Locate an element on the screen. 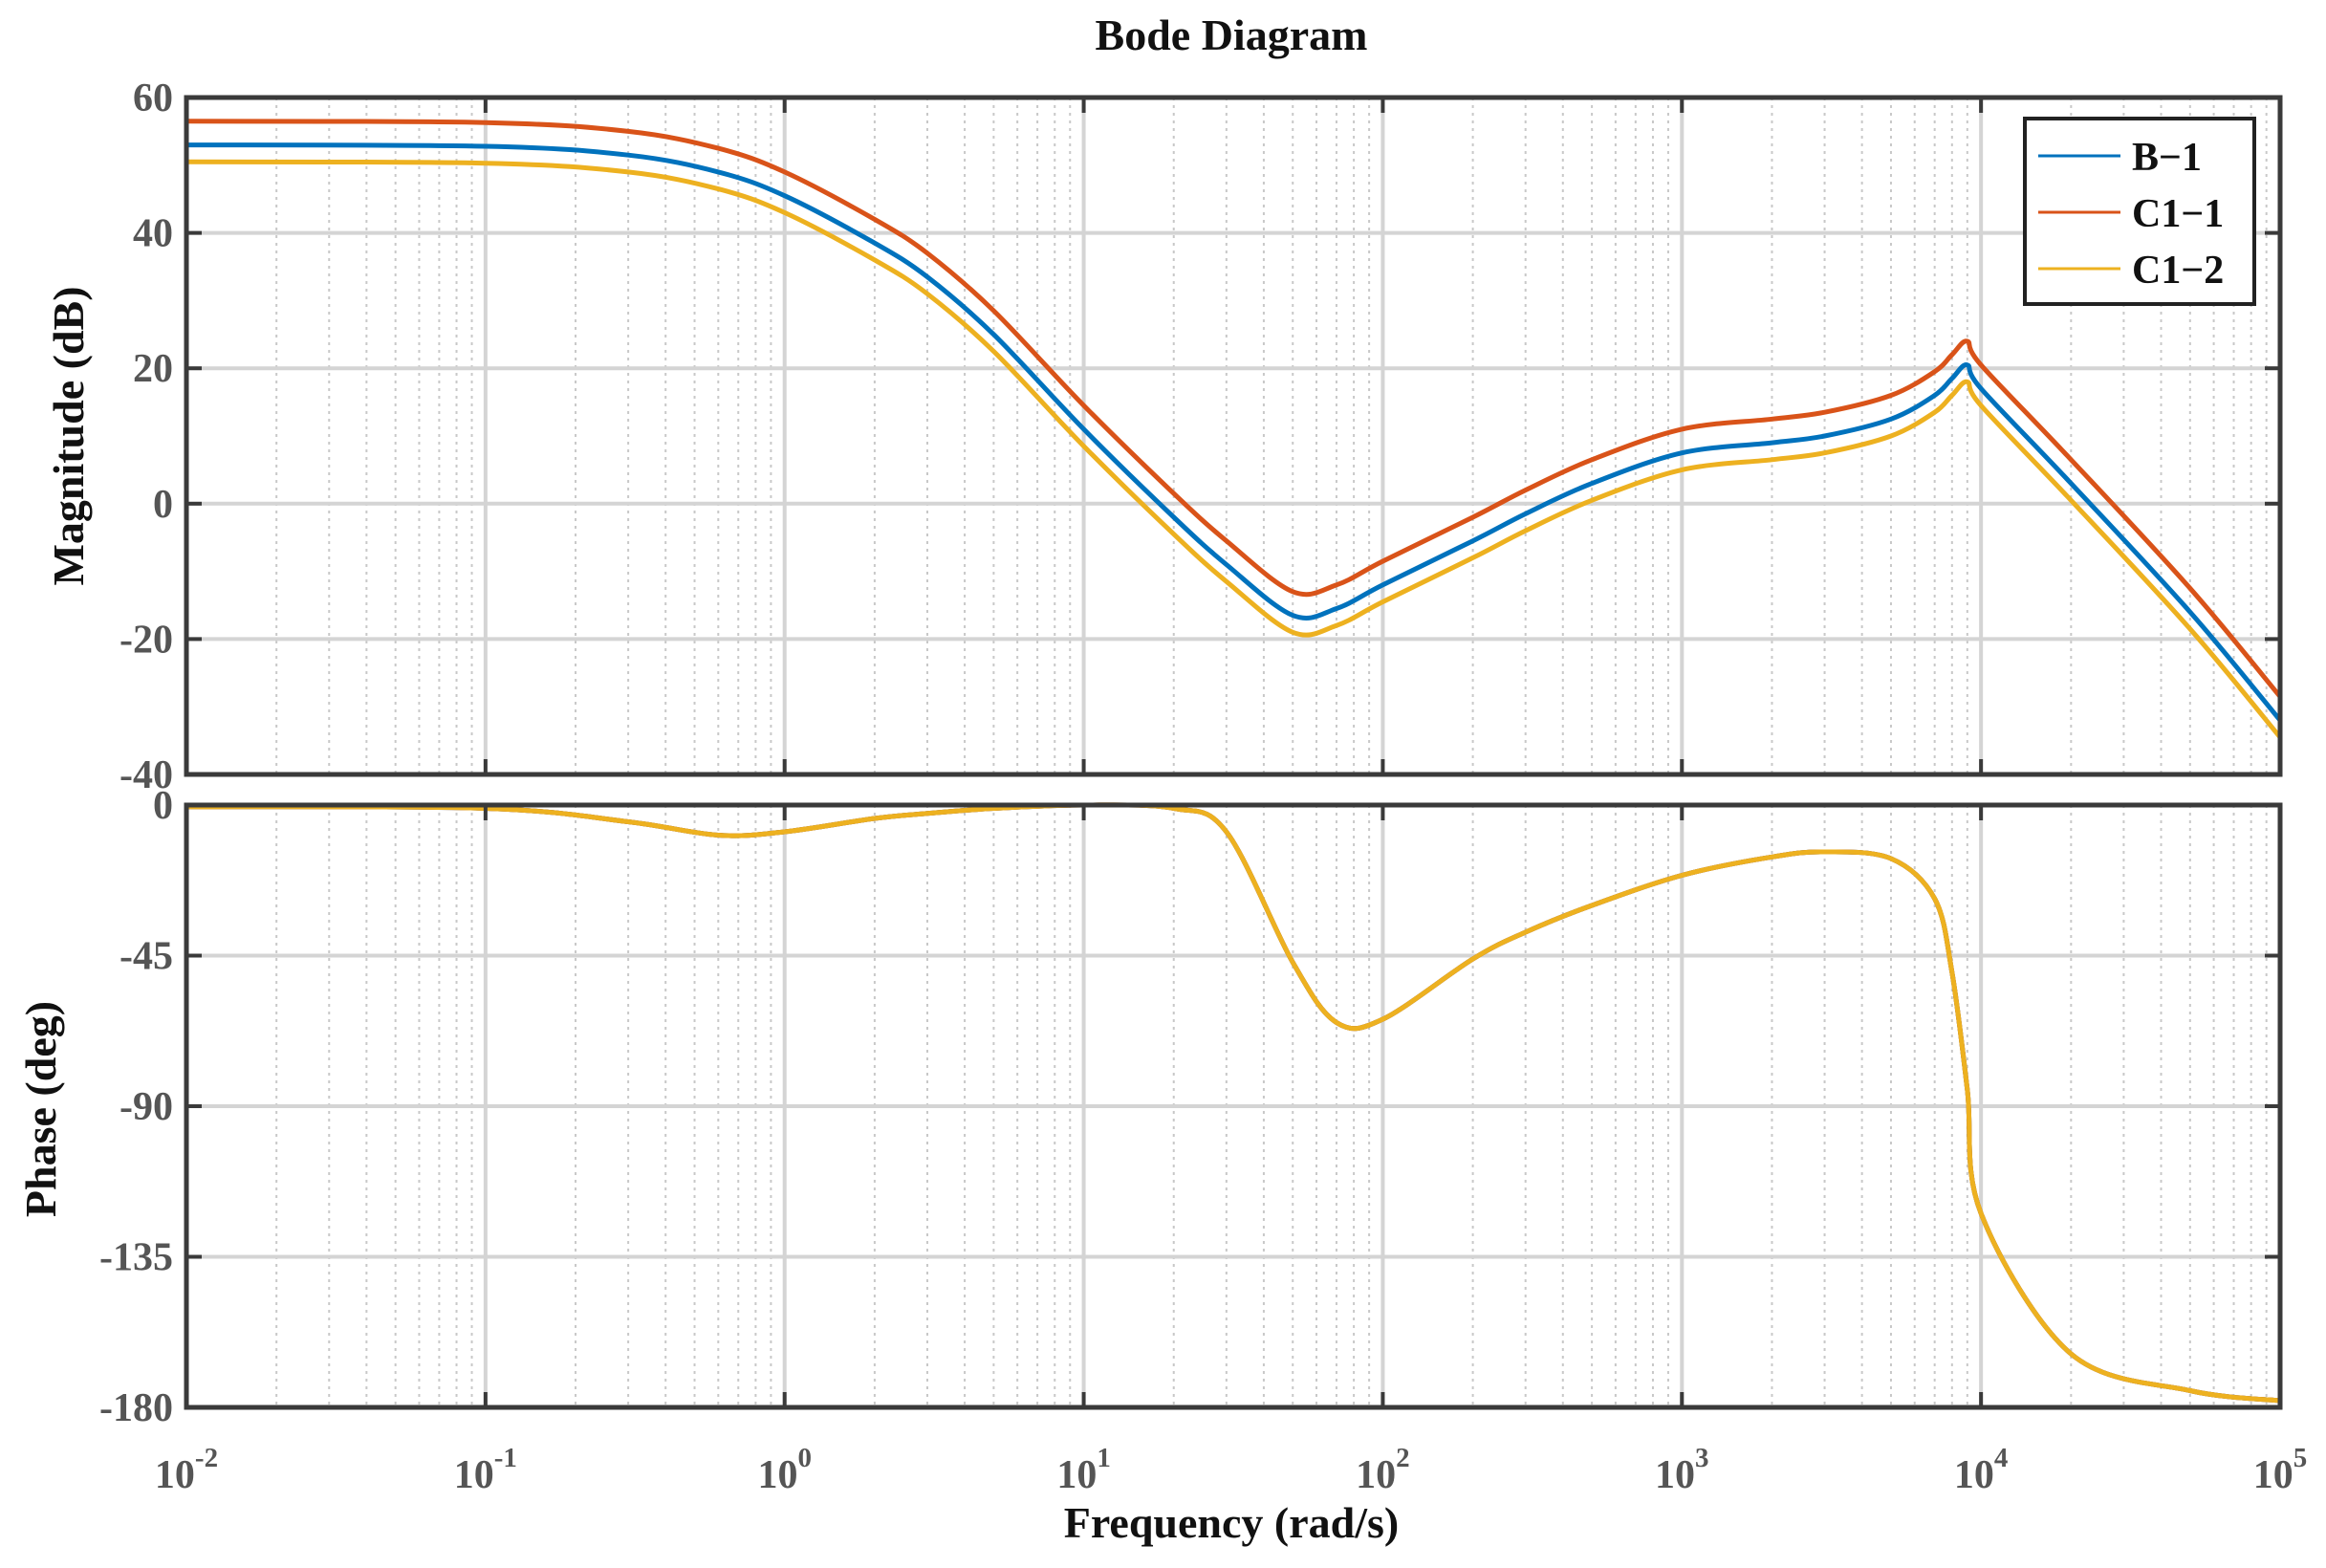 The height and width of the screenshot is (1568, 2326). legend-label-c1-1: C1−1 is located at coordinates (2178, 214).